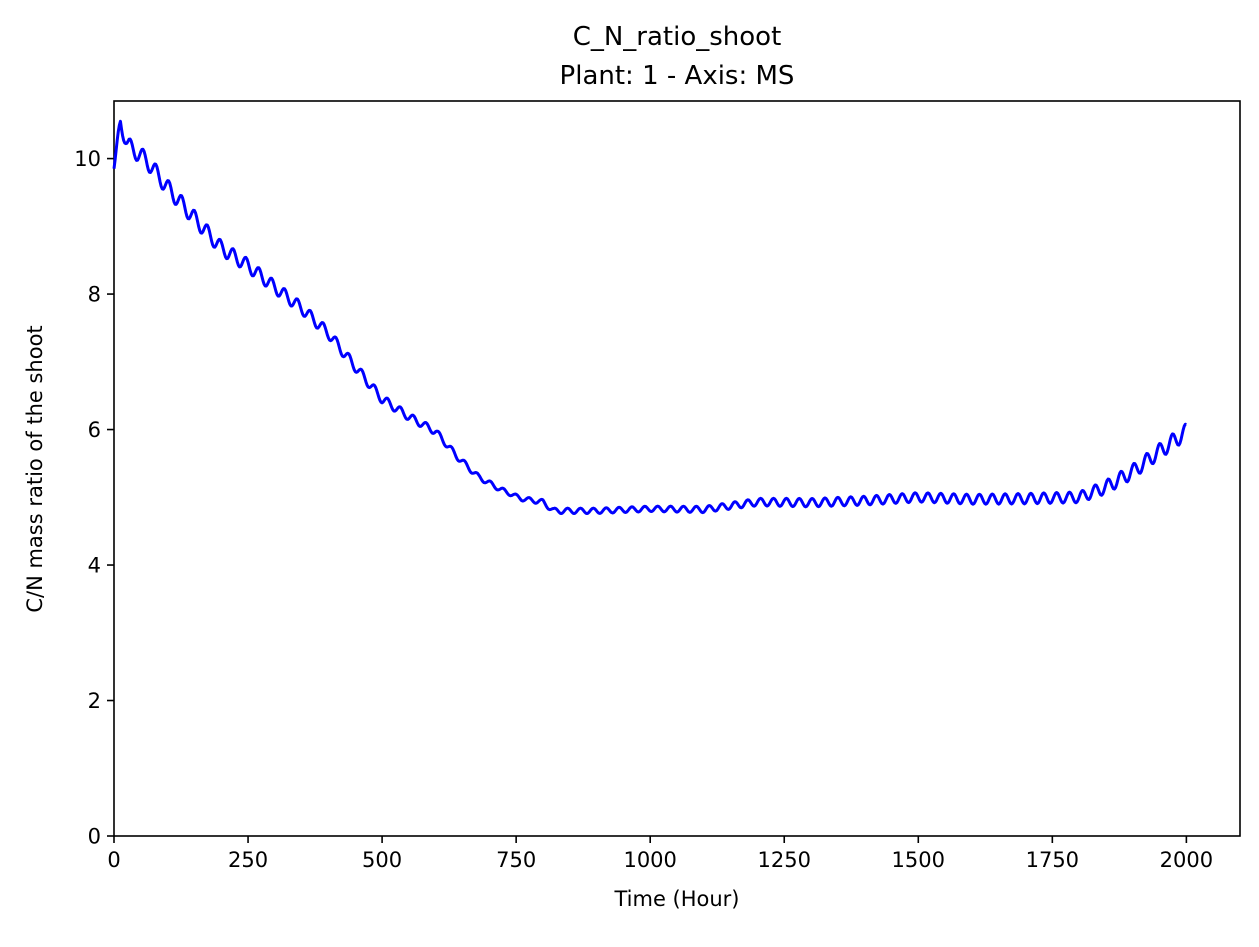  What do you see at coordinates (94, 701) in the screenshot?
I see `y-tick-label: 2` at bounding box center [94, 701].